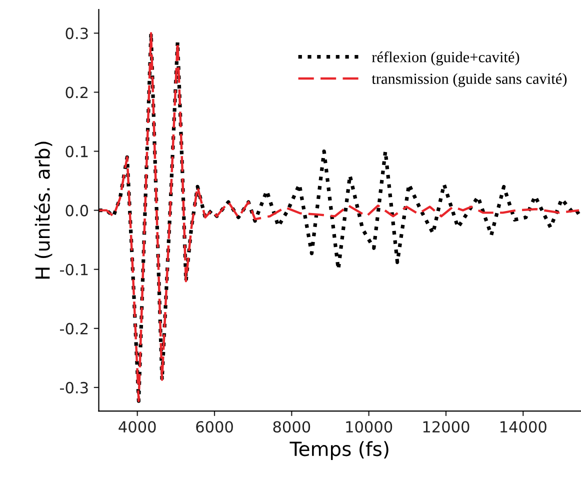 This screenshot has height=478, width=581. What do you see at coordinates (74, 270) in the screenshot?
I see `y-tick-label: -0.1` at bounding box center [74, 270].